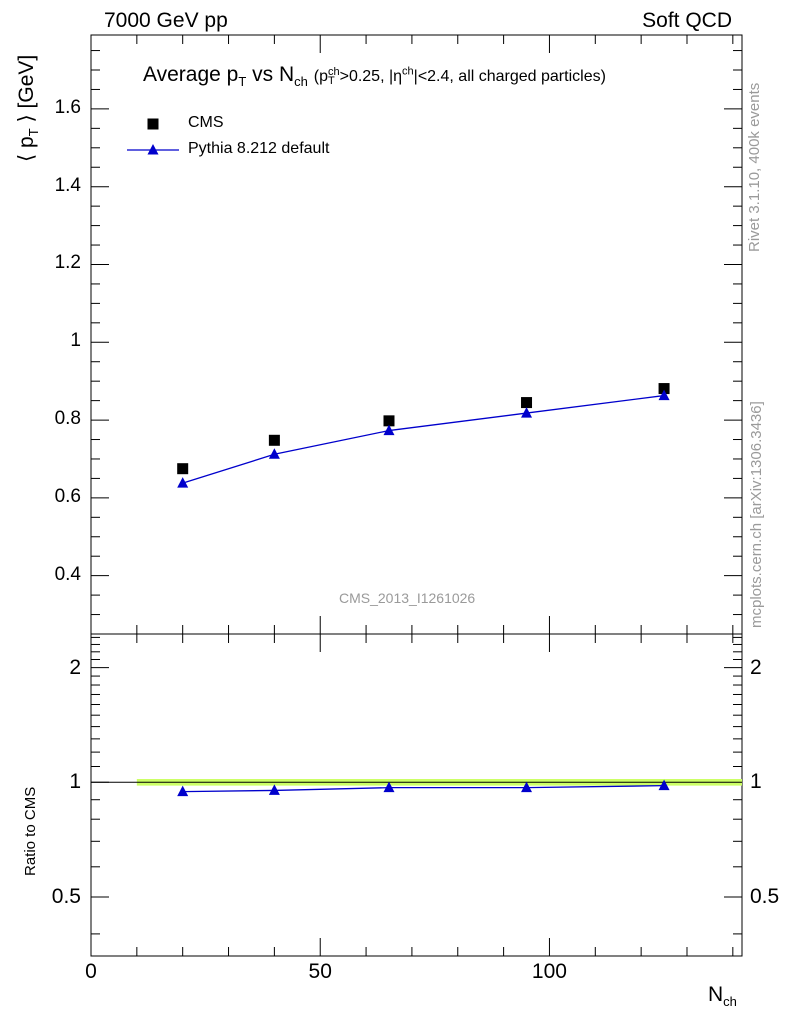  I want to click on title-vs: vs N, so click(270, 74).